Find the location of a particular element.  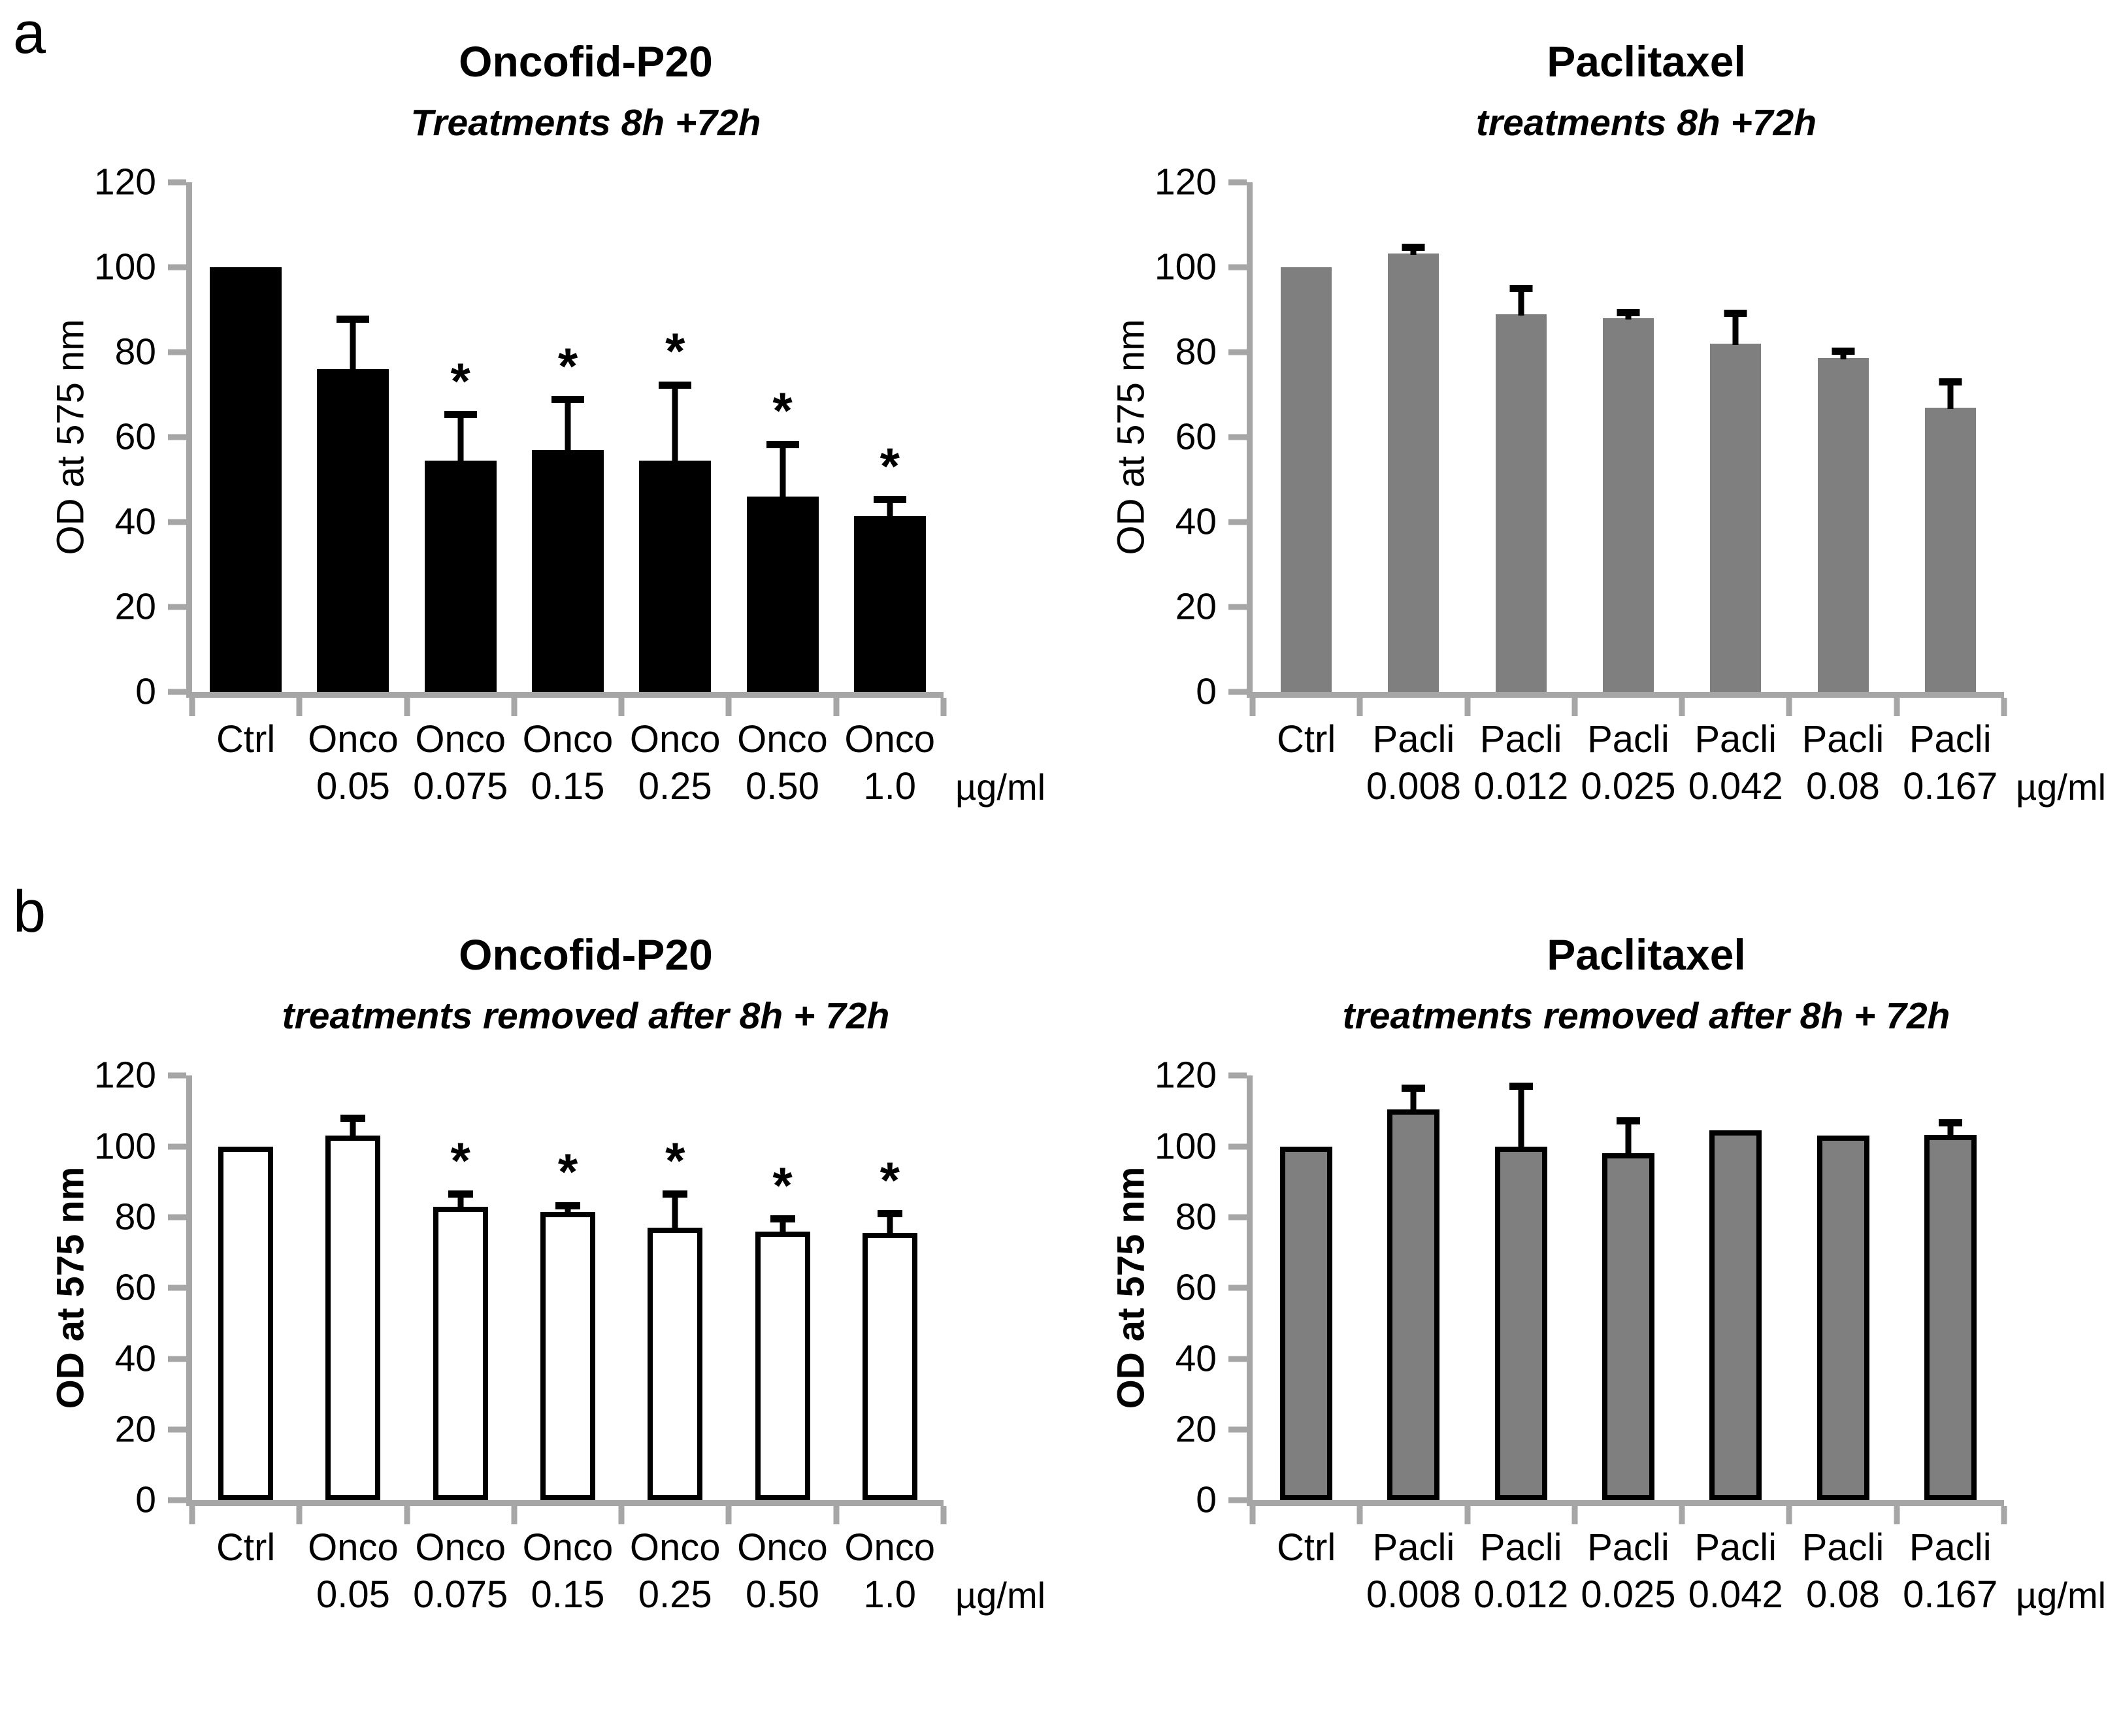

plot-area is located at coordinates (1627, 1300).